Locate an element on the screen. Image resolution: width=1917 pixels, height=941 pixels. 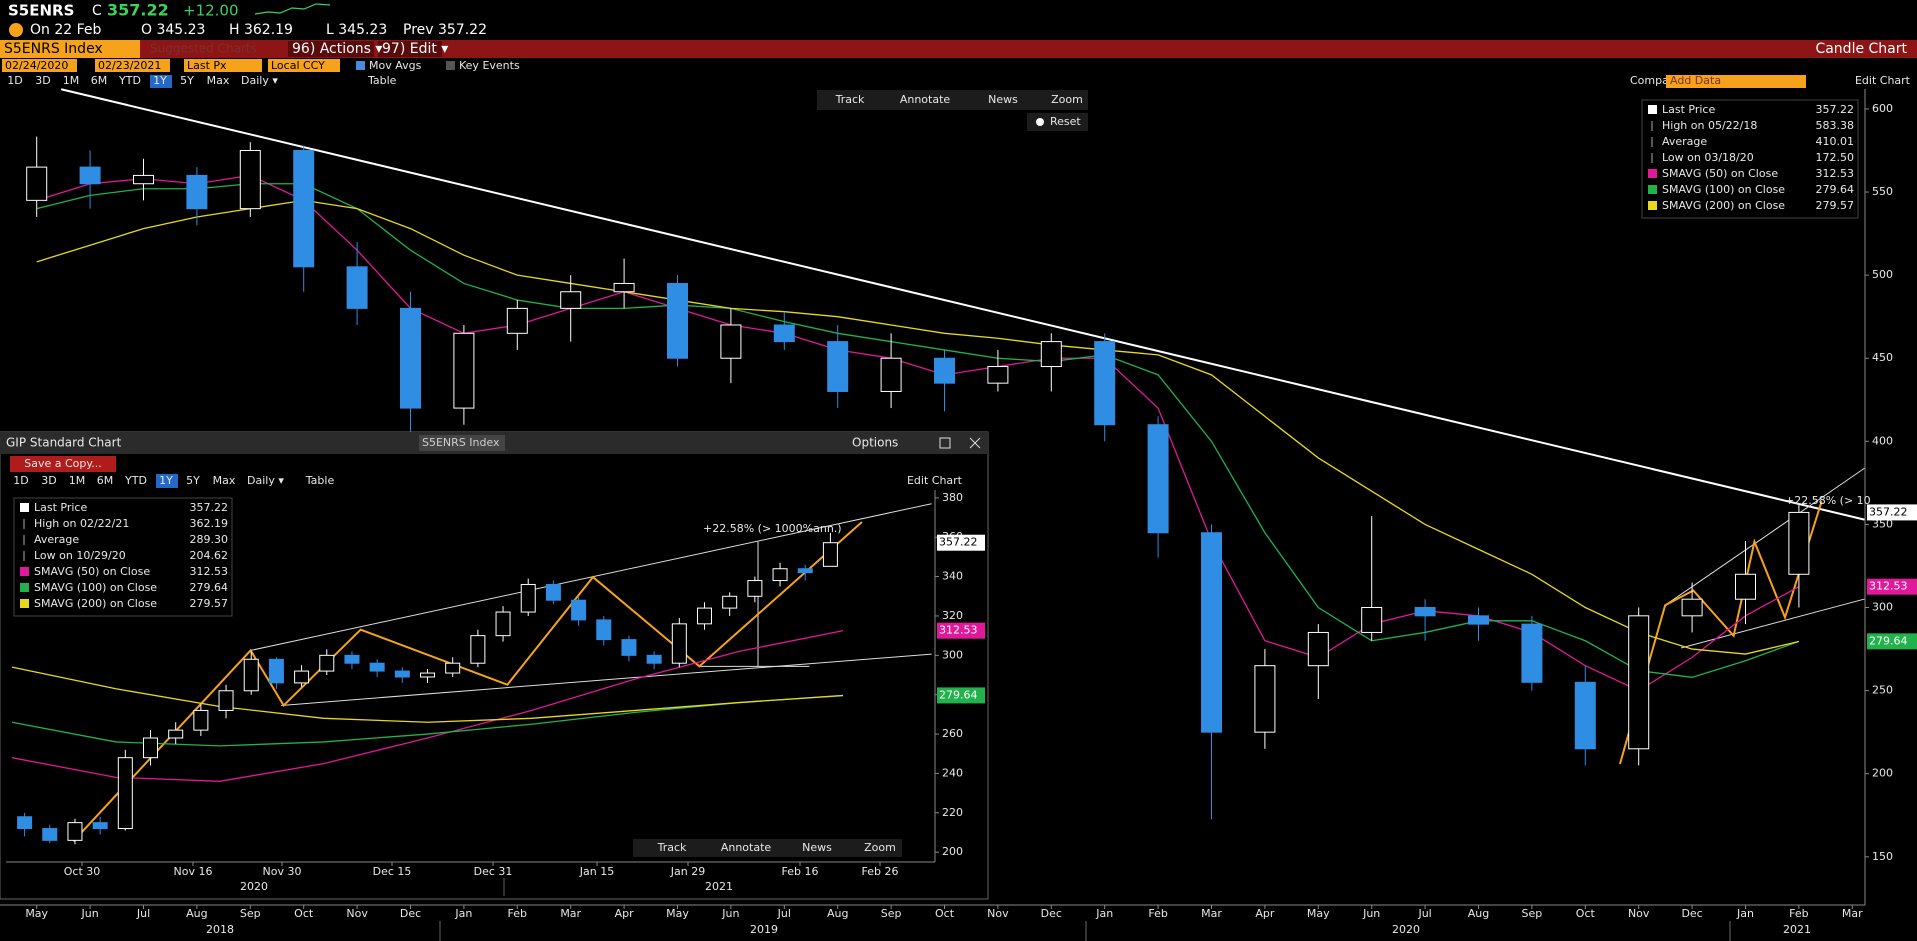
y-tick-label: 260 is located at coordinates (952, 733).